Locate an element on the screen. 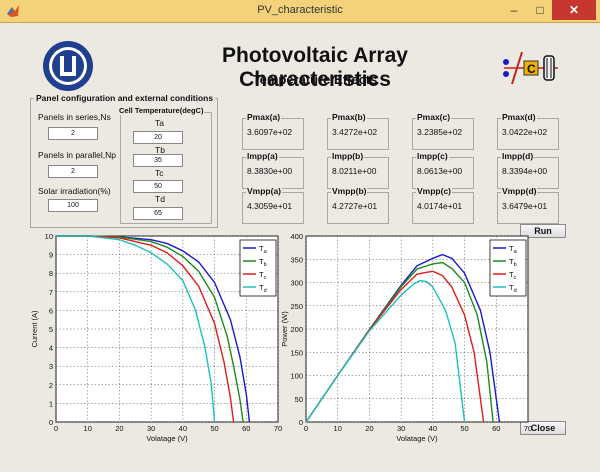 The width and height of the screenshot is (600, 472). pv-x-tick-label: 60 is located at coordinates (496, 428).